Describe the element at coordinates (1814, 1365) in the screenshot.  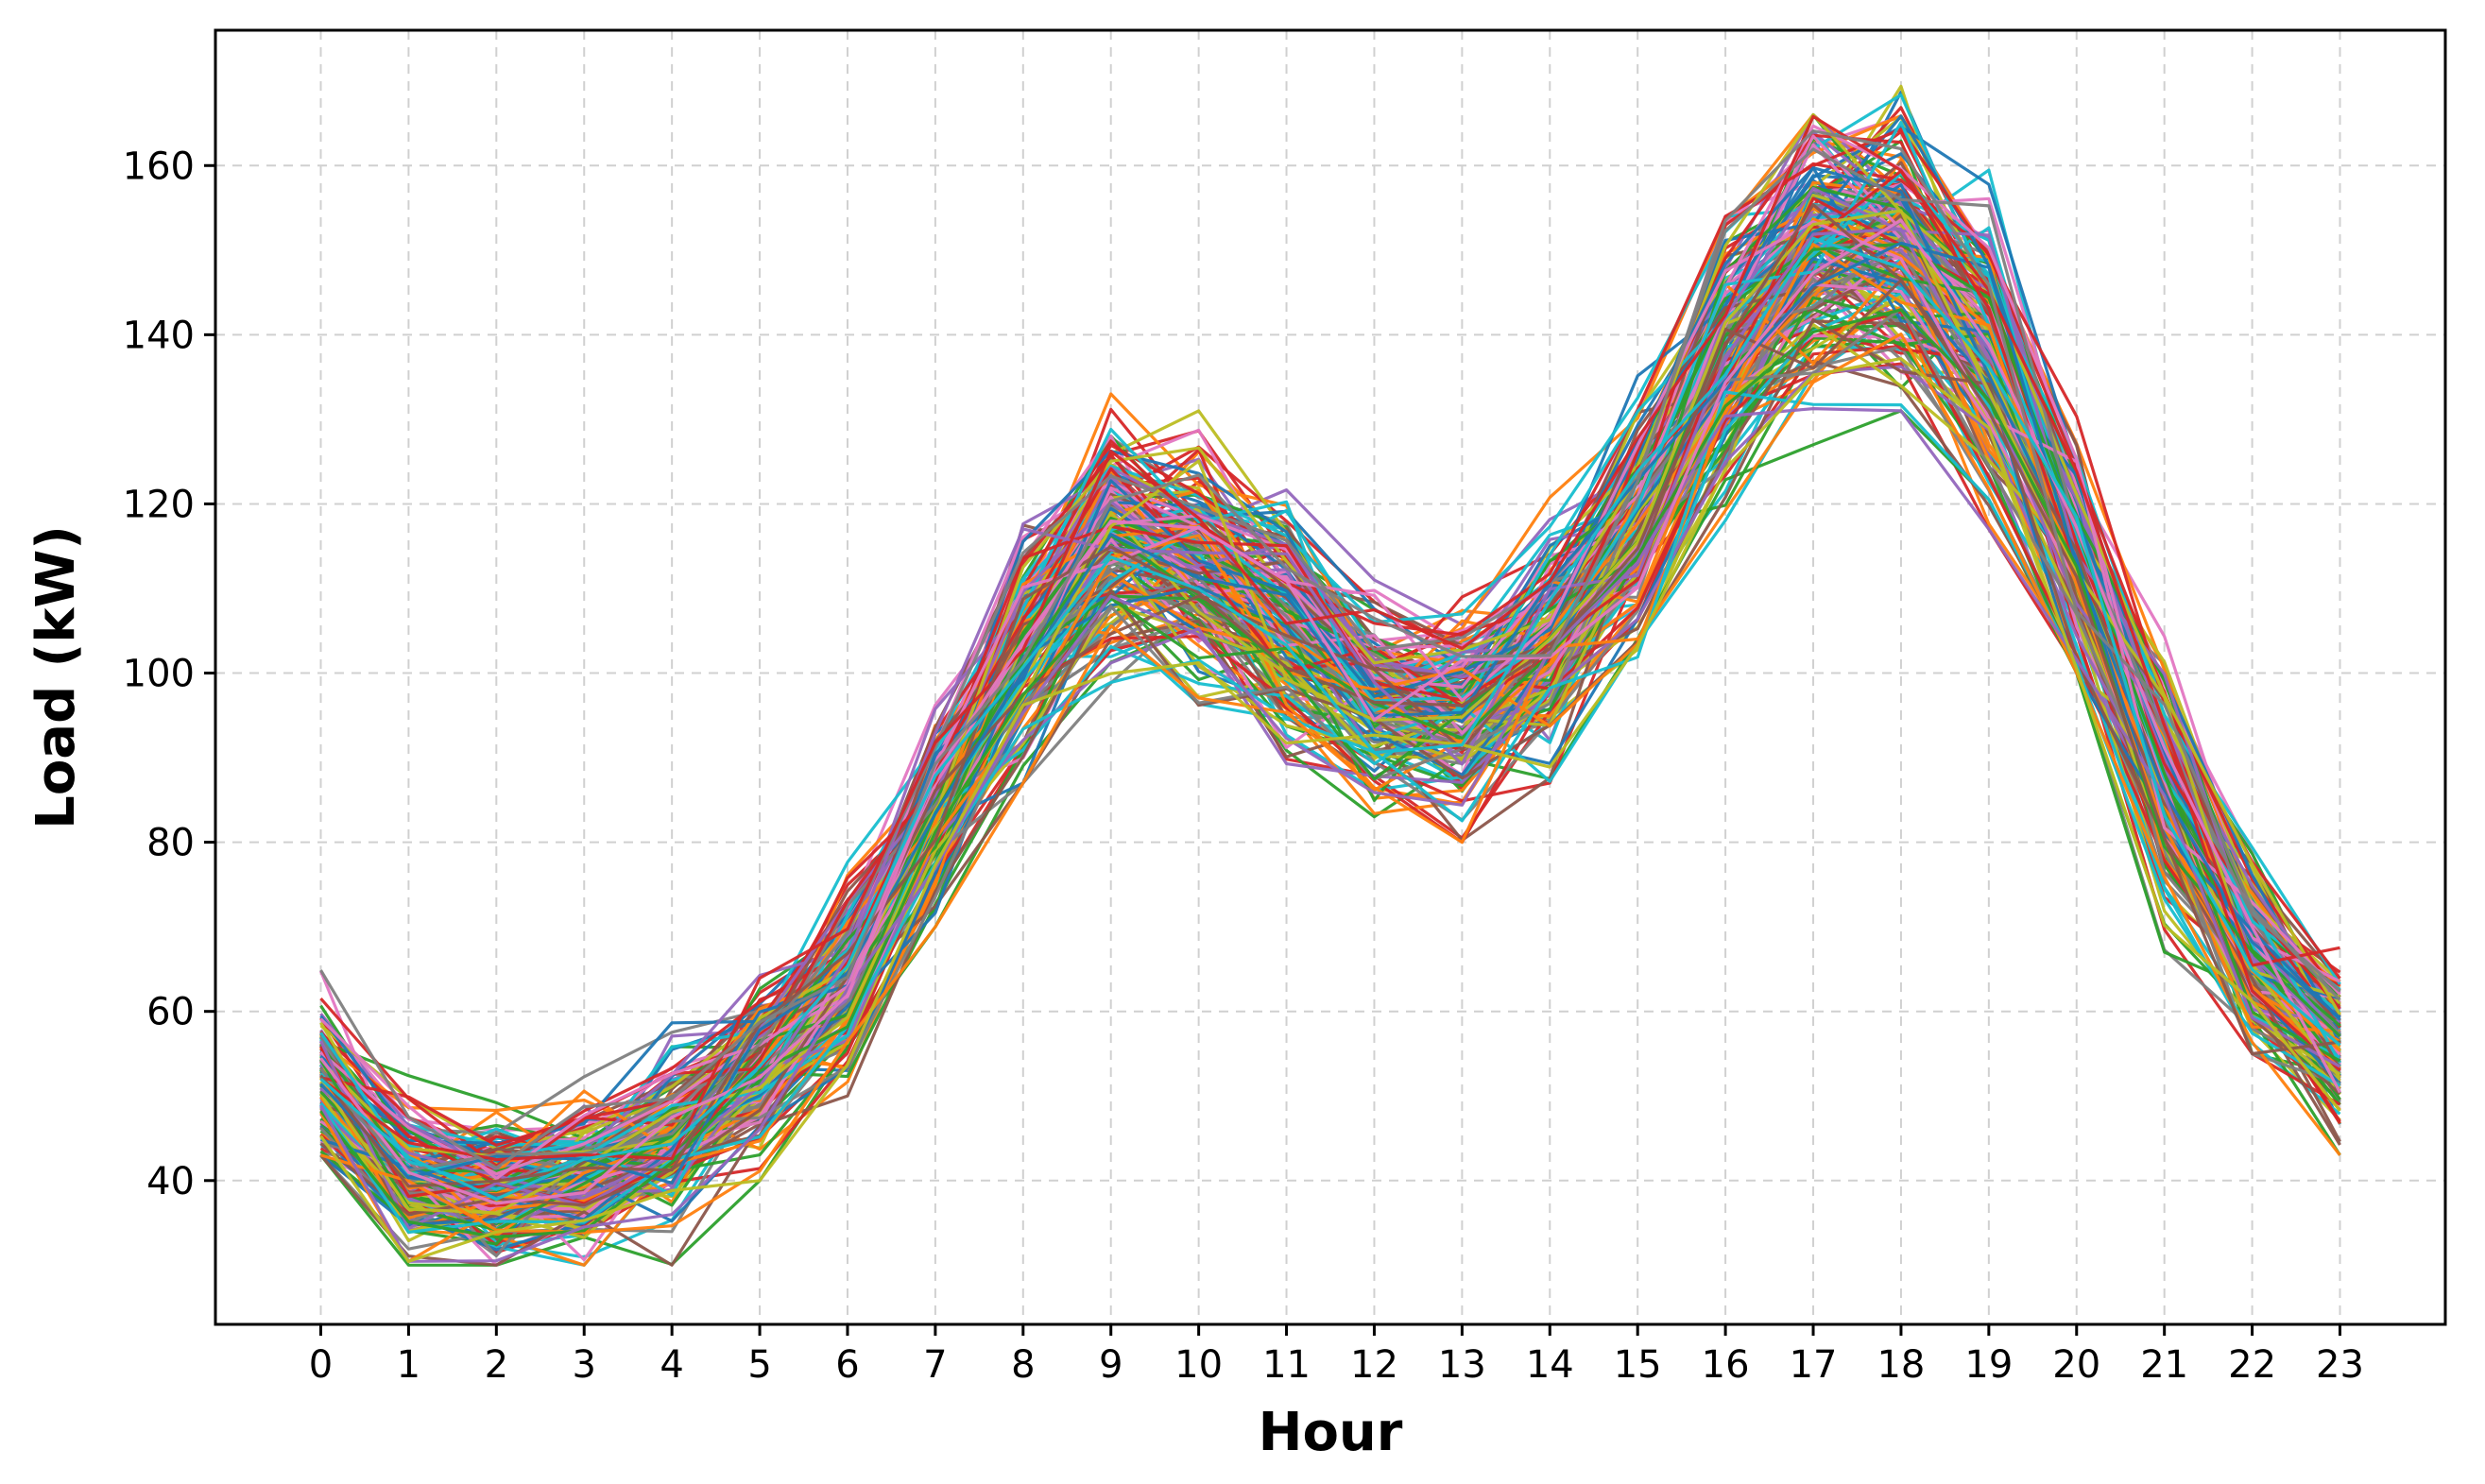
I see `x-tick-label: 17` at that location.